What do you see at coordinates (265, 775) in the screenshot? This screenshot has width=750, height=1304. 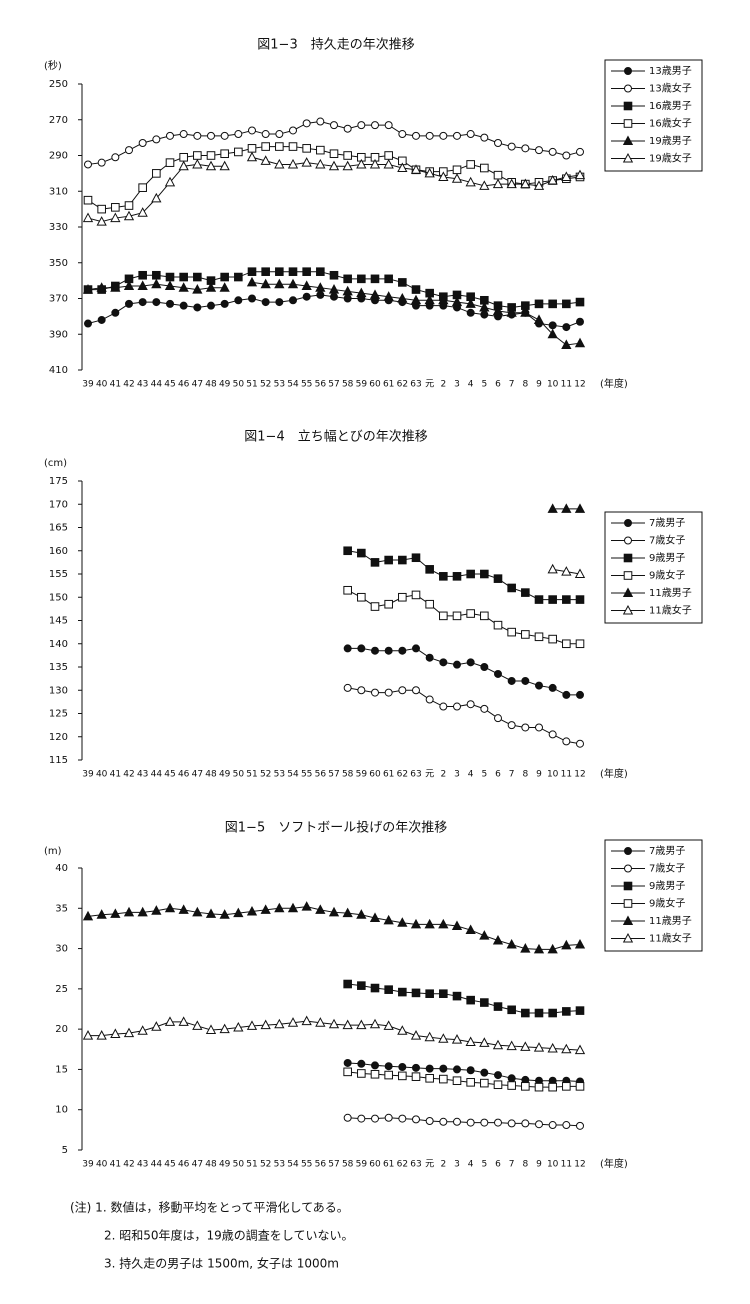 I see `x-tick-label: 52` at bounding box center [265, 775].